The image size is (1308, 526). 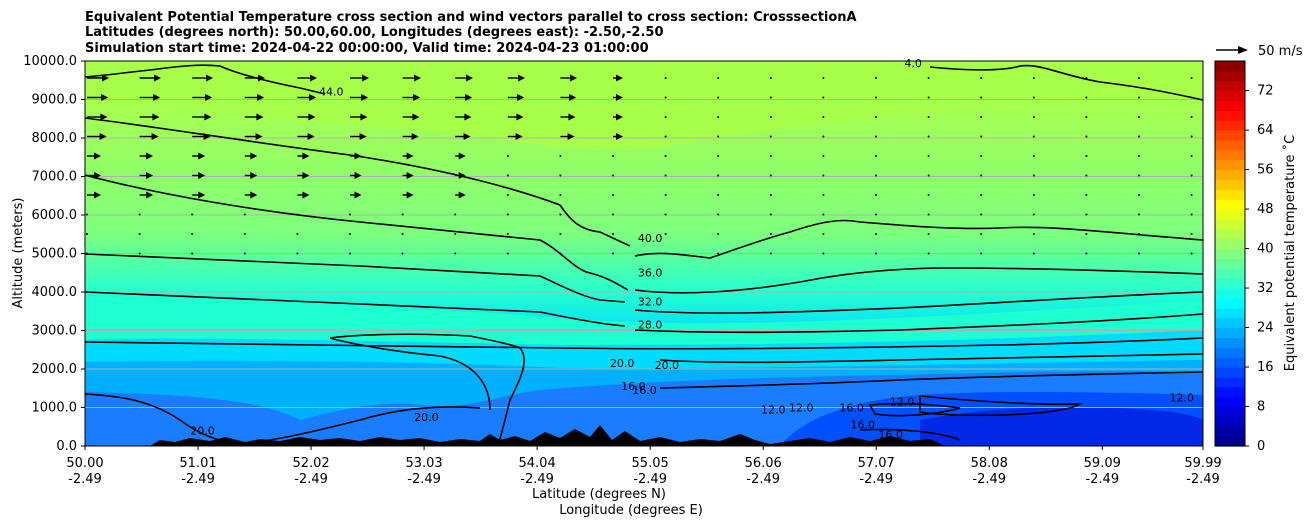 What do you see at coordinates (631, 510) in the screenshot?
I see `x-axis-label-longitude: Longitude (degrees E)` at bounding box center [631, 510].